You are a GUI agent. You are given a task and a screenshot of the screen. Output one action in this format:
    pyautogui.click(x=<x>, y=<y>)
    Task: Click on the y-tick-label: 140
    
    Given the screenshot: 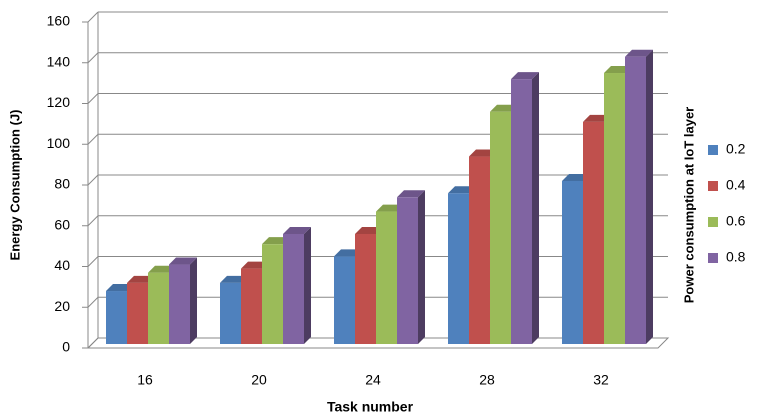 What is the action you would take?
    pyautogui.click(x=59, y=61)
    